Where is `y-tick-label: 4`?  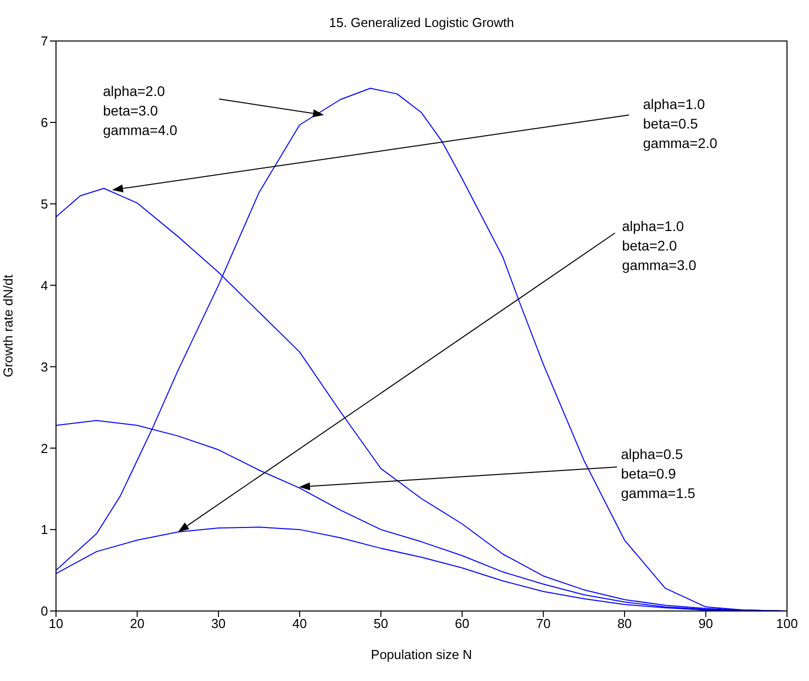
y-tick-label: 4 is located at coordinates (44, 285).